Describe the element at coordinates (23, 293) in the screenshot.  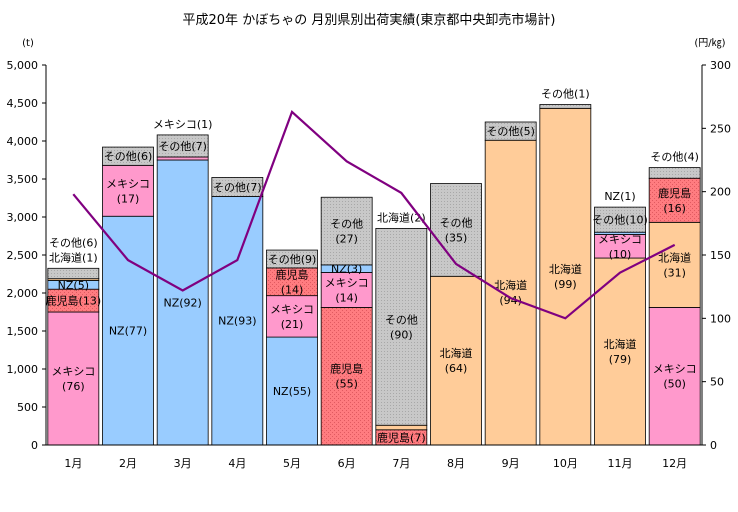
I see `left-tick-label: 2,000` at that location.